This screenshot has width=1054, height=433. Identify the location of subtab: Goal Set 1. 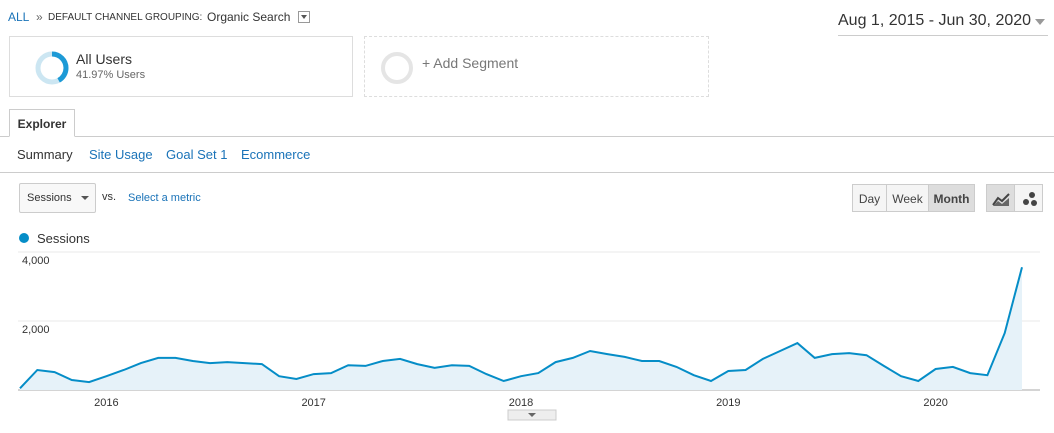
(197, 154).